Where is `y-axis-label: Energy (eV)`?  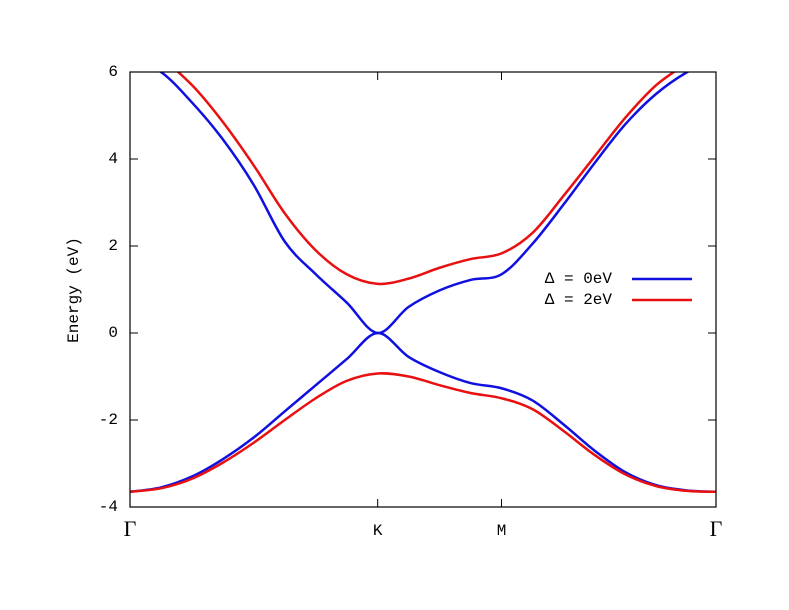 y-axis-label: Energy (eV) is located at coordinates (74, 290).